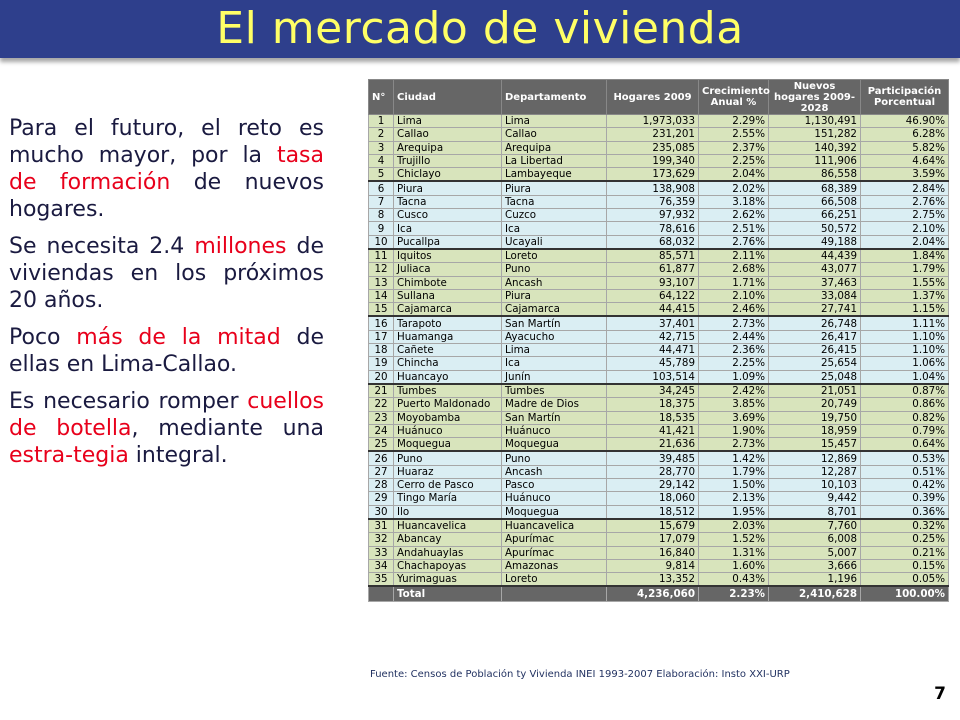  Describe the element at coordinates (554, 337) in the screenshot. I see `cell-department: Ayacucho` at that location.